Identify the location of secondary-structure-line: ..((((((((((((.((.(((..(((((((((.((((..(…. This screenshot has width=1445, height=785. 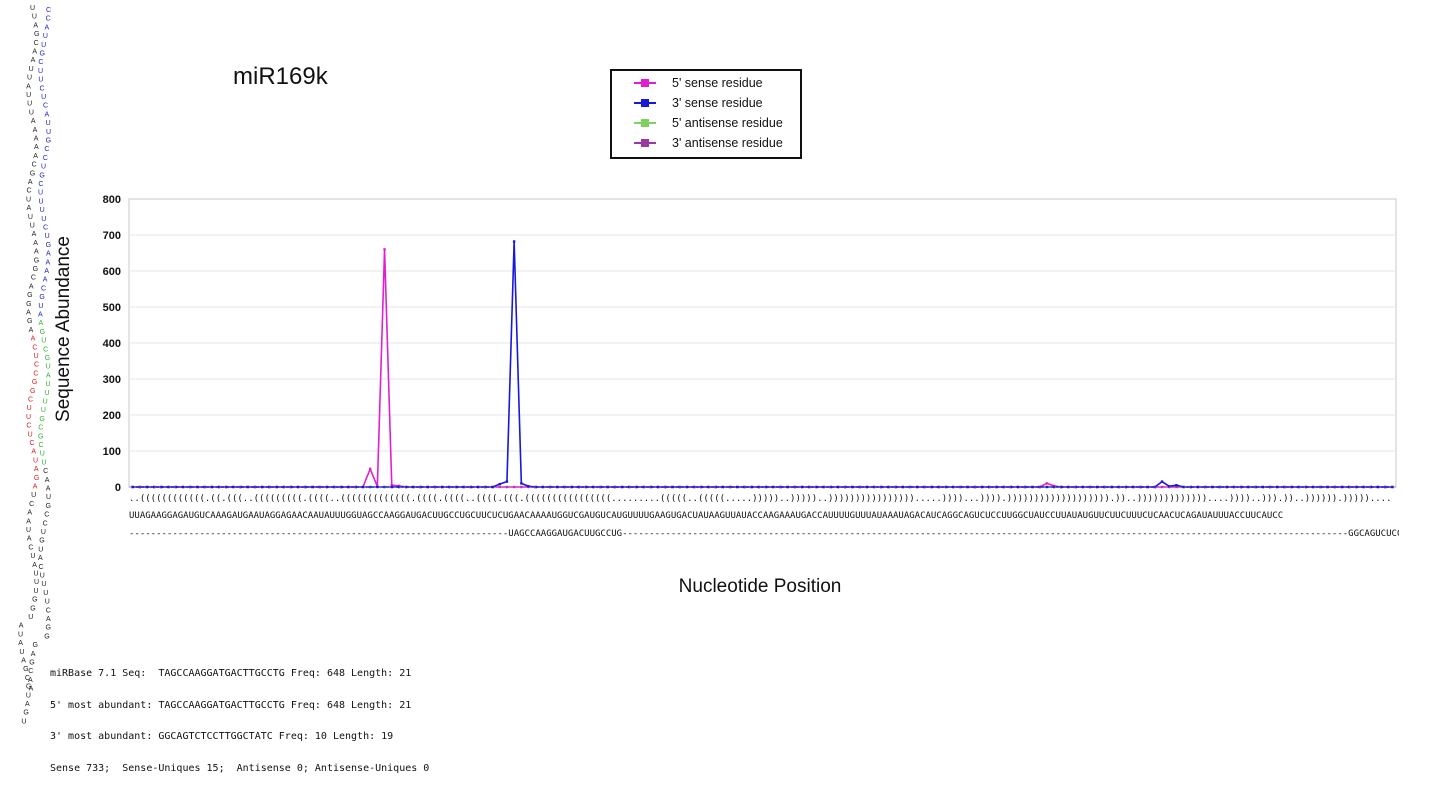
(760, 499).